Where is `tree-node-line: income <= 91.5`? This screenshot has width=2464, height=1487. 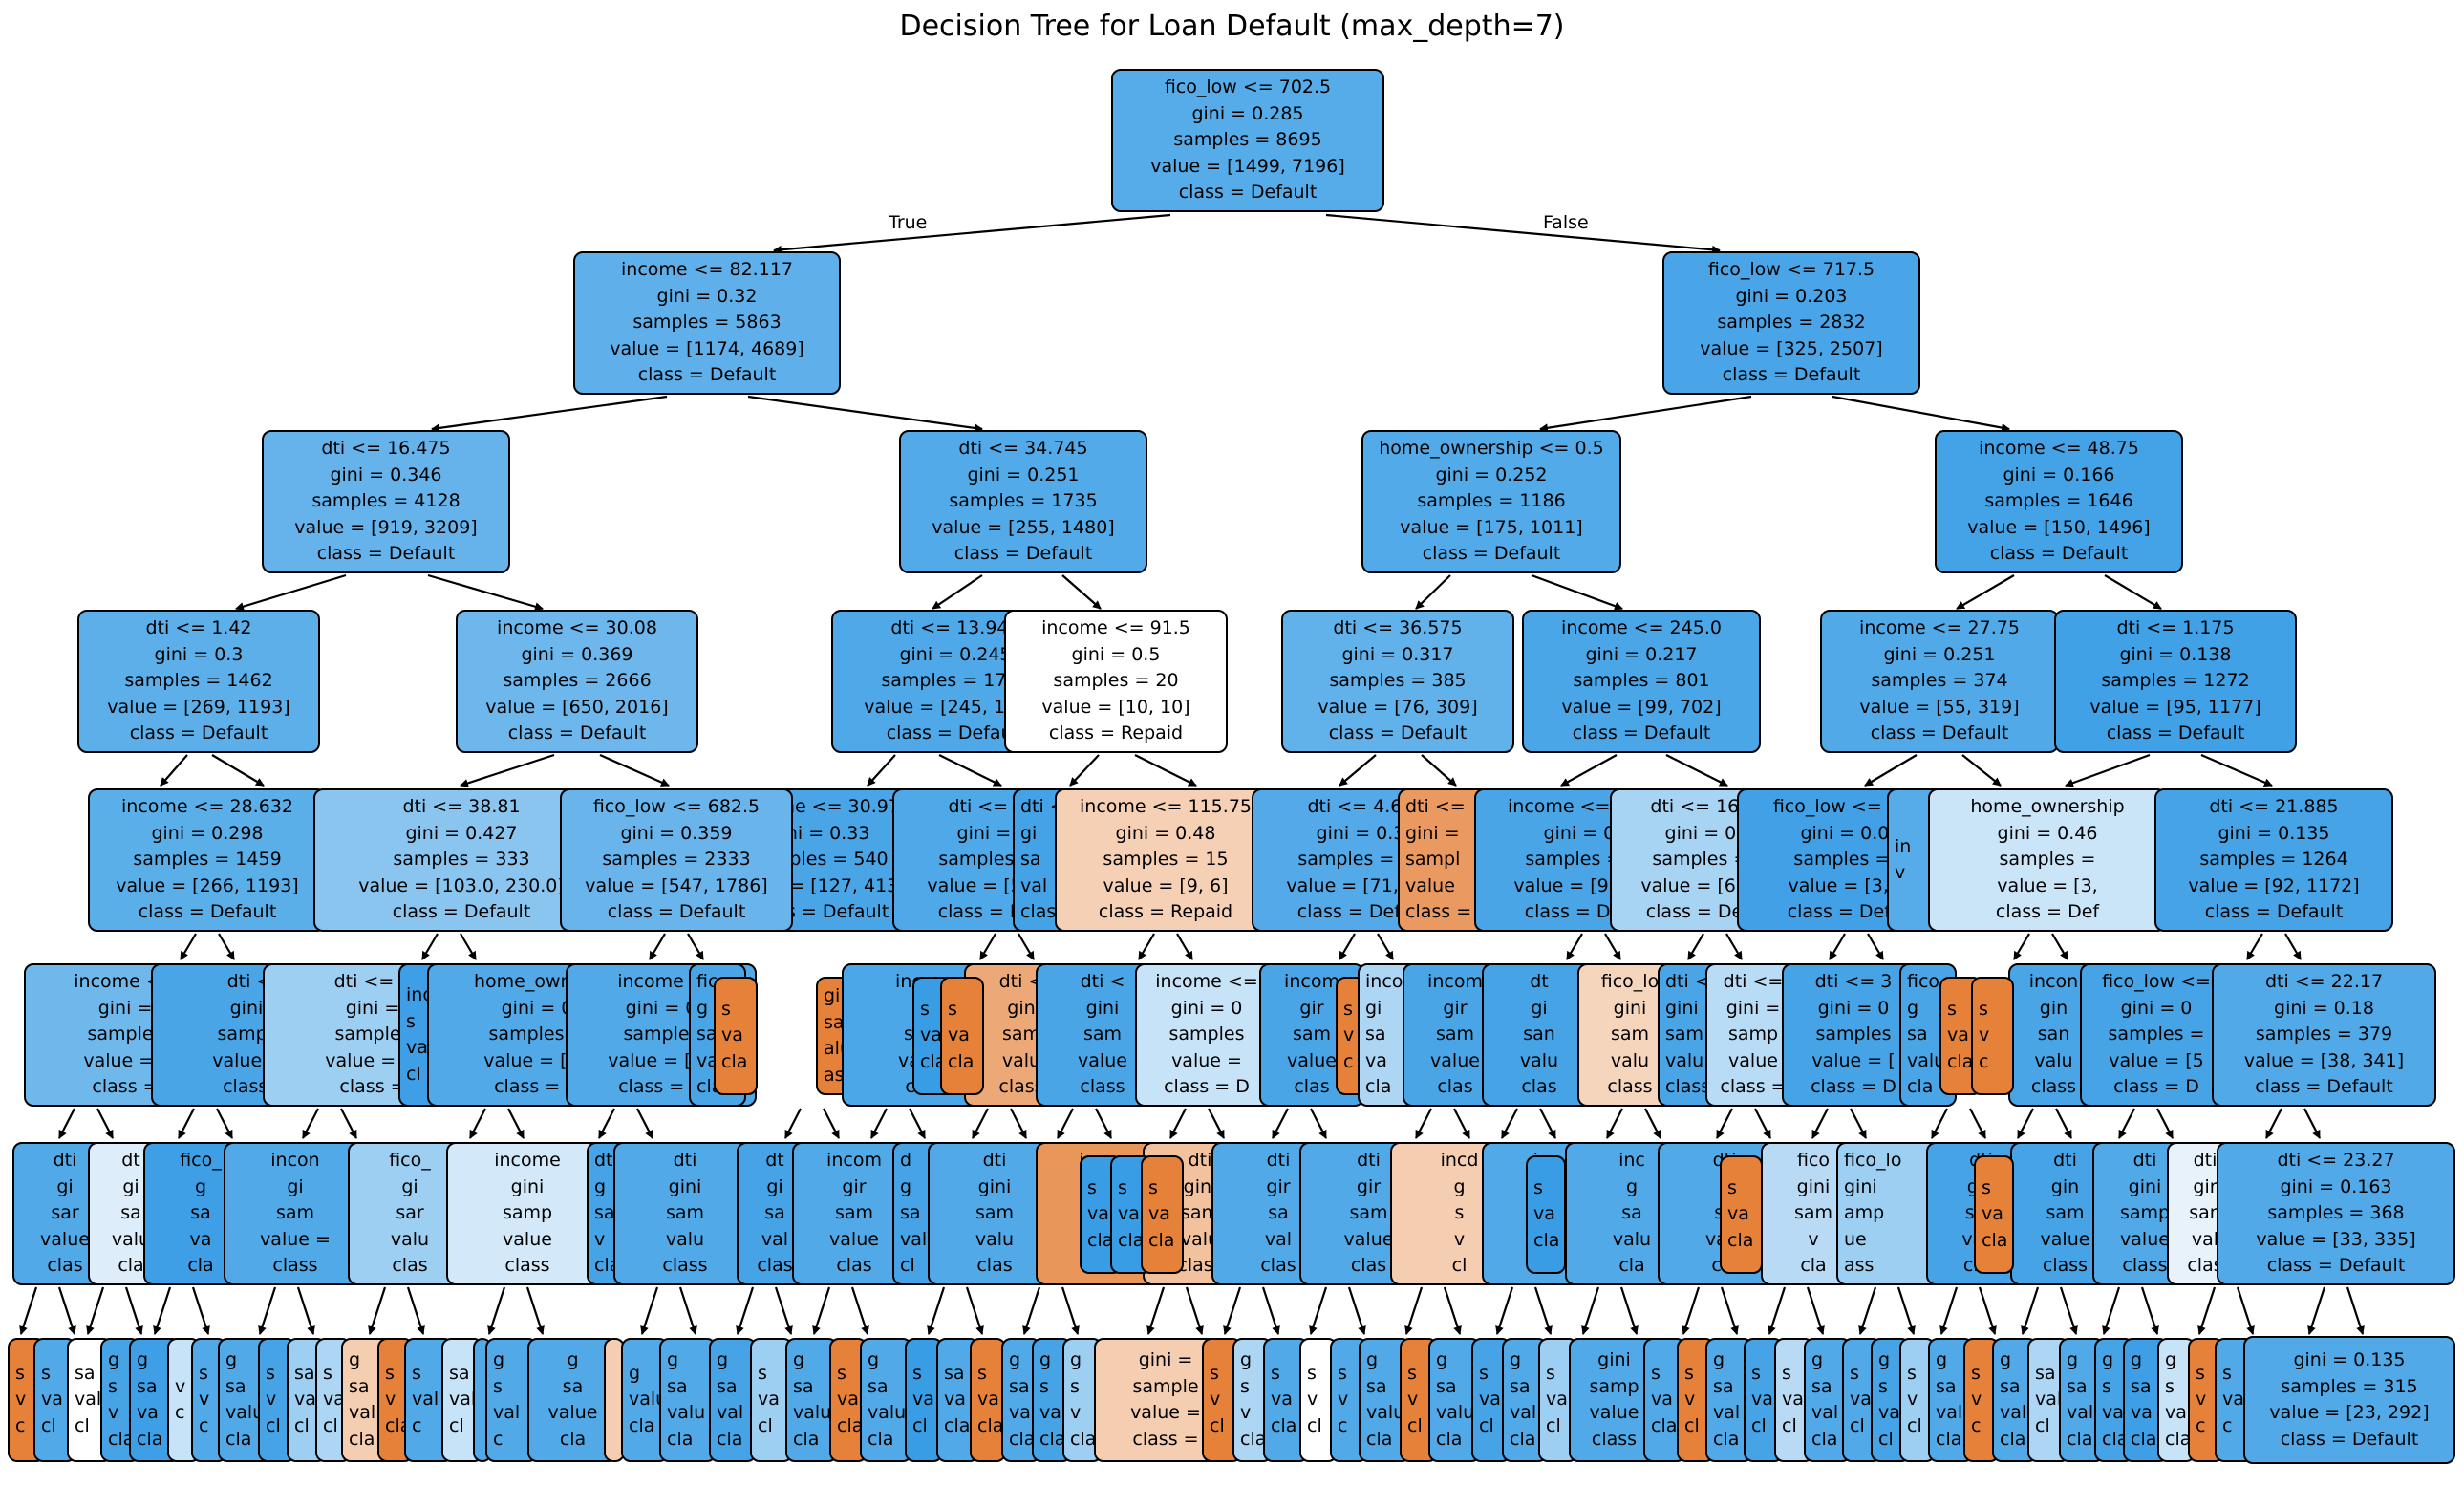
tree-node-line: income <= 91.5 is located at coordinates (1115, 628).